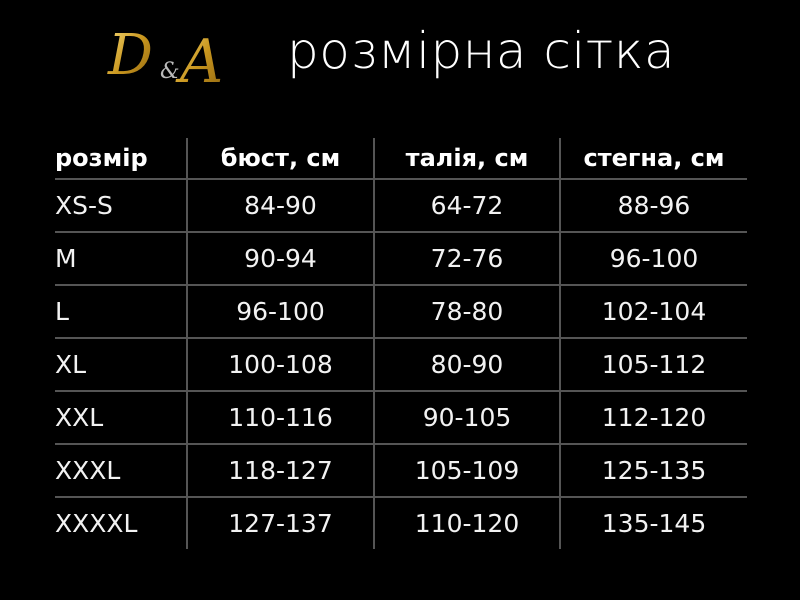 The image size is (800, 600). Describe the element at coordinates (653, 159) in the screenshot. I see `header-hips: стегна, см` at that location.